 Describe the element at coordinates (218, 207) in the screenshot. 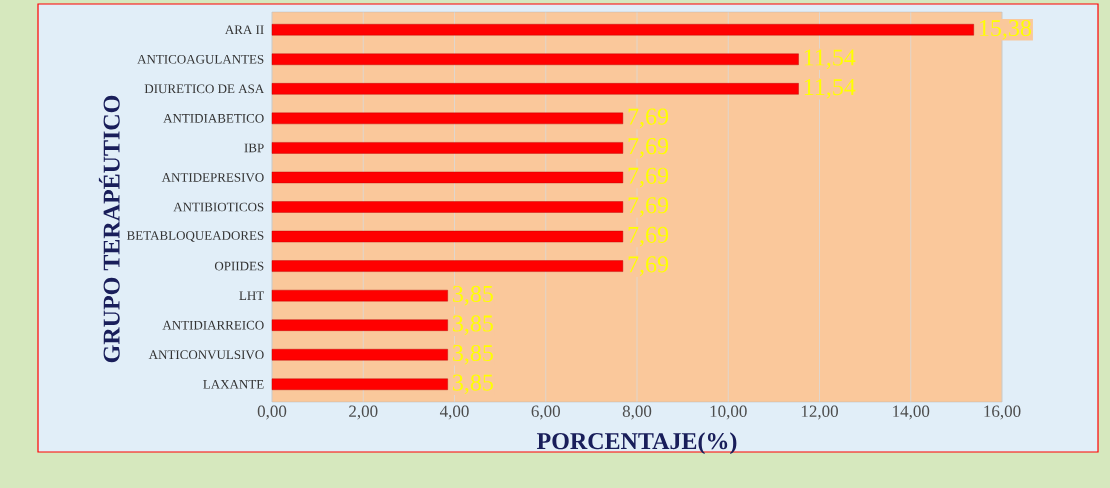

I see `y-tick-label: ANTIBIOTICOS` at that location.